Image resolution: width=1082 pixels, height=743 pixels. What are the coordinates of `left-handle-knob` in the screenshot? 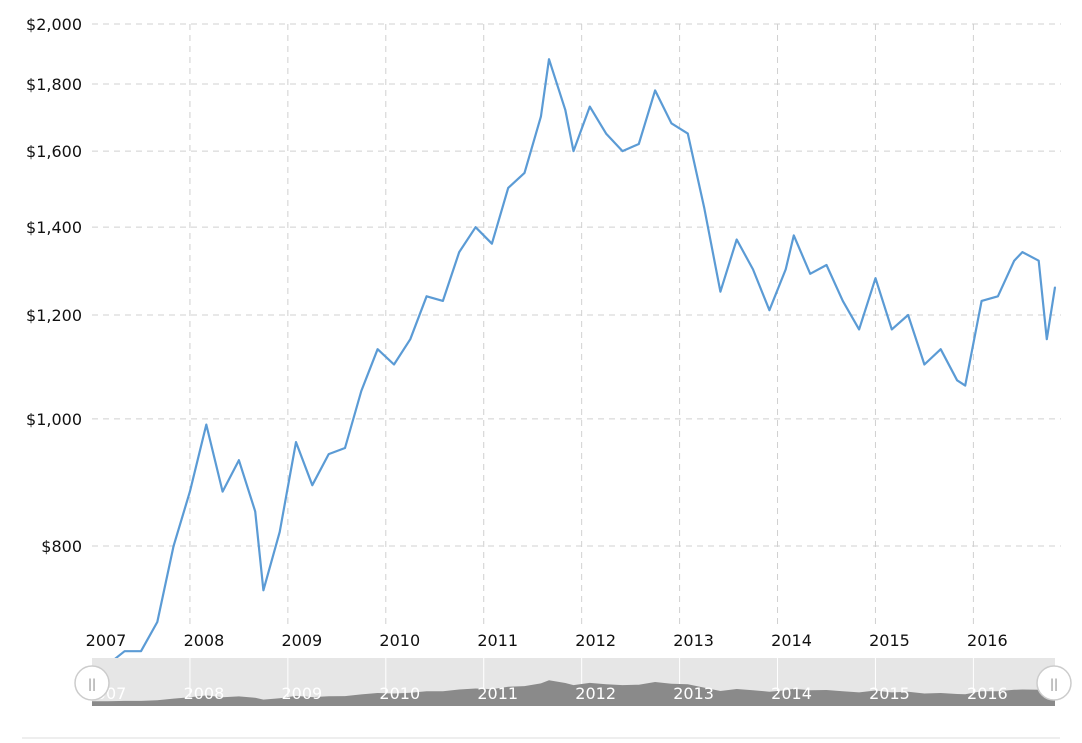 It's located at (92, 683).